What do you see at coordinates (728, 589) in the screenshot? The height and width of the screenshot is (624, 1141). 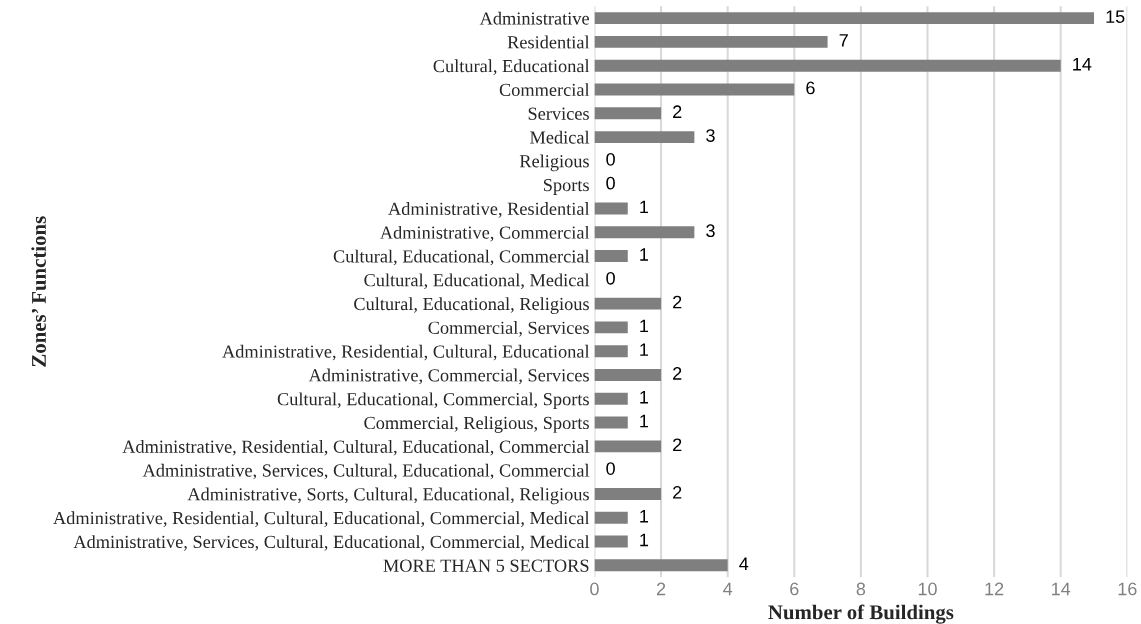 I see `x-tick-label: 4` at bounding box center [728, 589].